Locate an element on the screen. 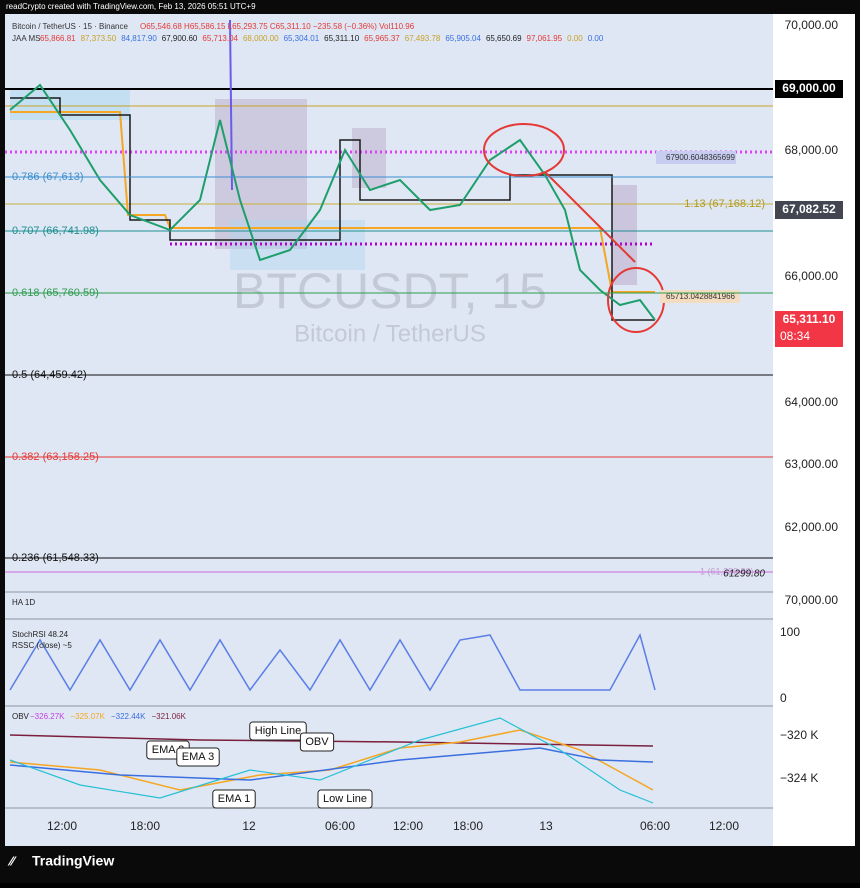 This screenshot has height=888, width=860. obv-value: −325.07K is located at coordinates (87, 716).